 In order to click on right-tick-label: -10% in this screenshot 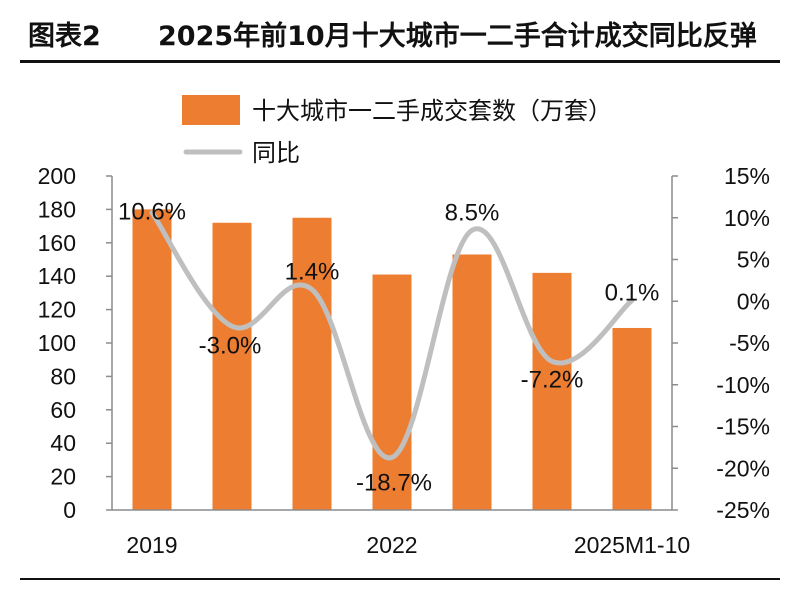, I will do `click(743, 385)`.